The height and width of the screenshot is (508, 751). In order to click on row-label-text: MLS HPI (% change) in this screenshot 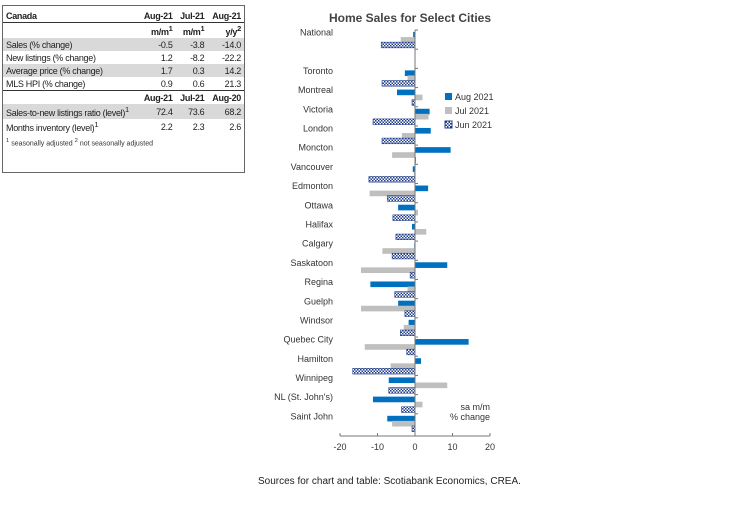, I will do `click(46, 83)`.